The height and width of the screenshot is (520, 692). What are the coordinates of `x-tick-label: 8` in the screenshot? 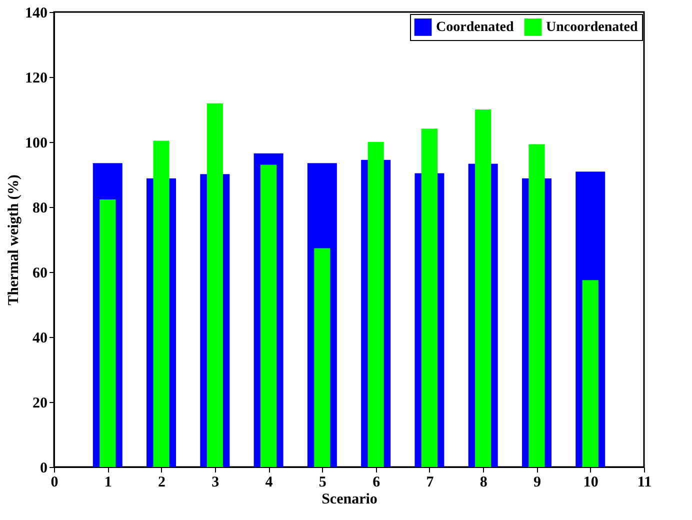 It's located at (484, 482).